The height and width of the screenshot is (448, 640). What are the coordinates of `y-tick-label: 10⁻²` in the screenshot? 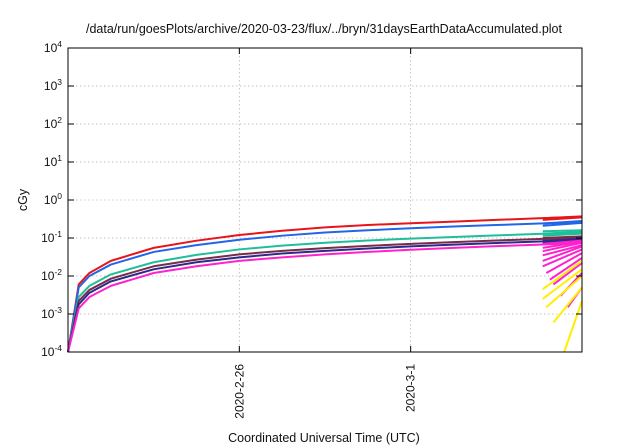 It's located at (51, 275).